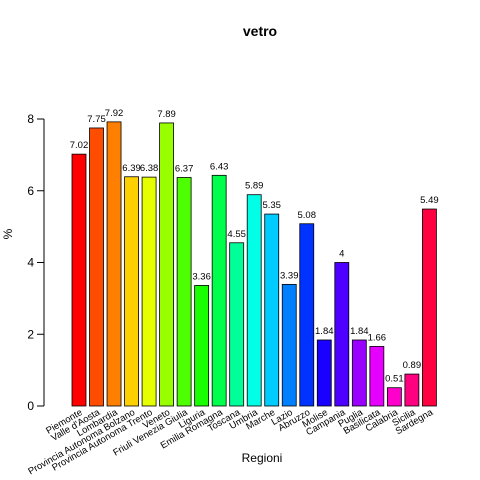 Image resolution: width=480 pixels, height=480 pixels. Describe the element at coordinates (149, 168) in the screenshot. I see `data-label-5: 6.38` at that location.